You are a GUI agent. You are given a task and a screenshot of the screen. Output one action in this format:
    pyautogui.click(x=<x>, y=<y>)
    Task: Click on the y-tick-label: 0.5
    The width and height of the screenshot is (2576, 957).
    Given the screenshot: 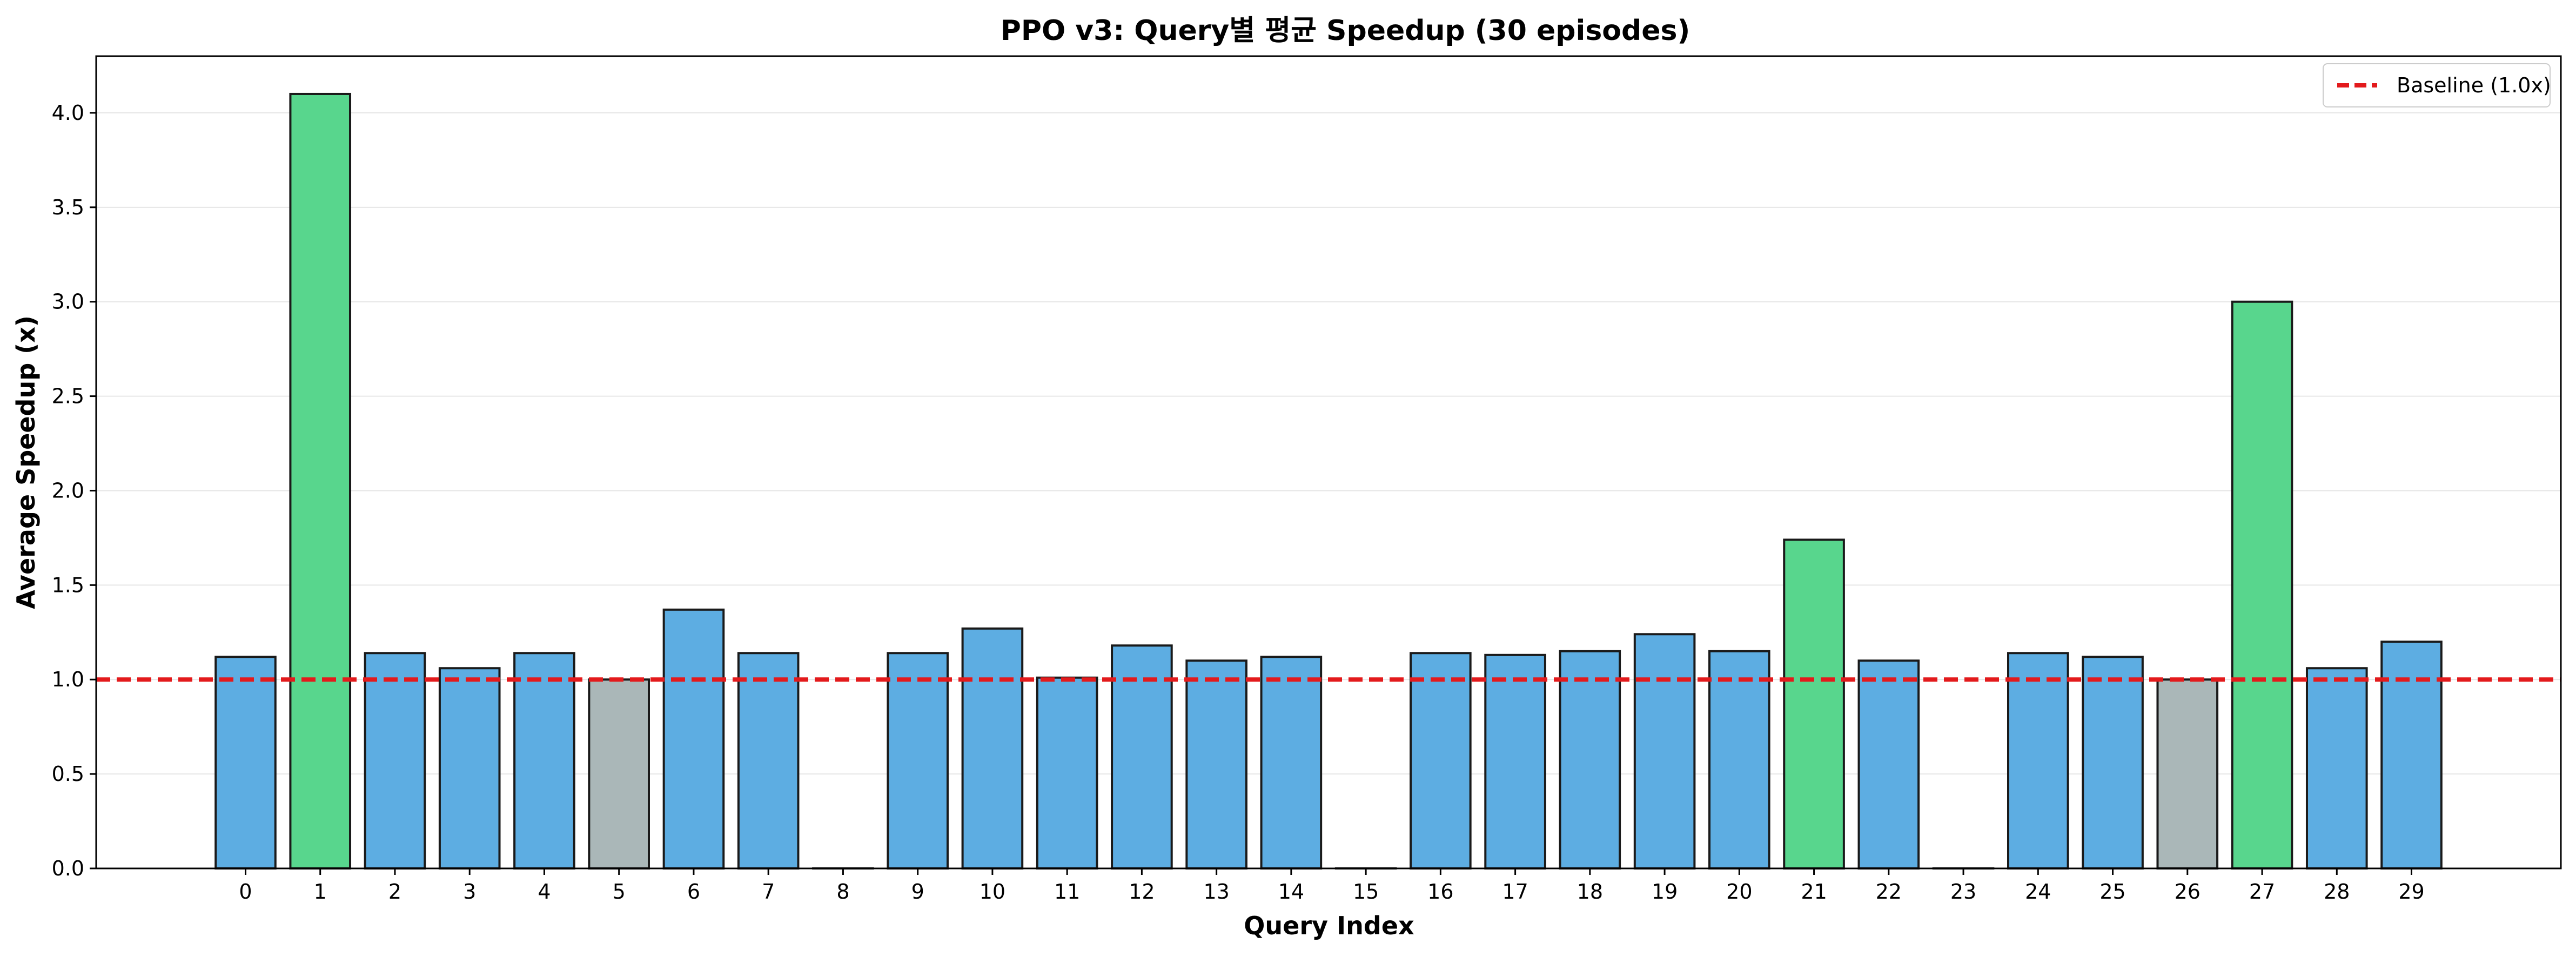 What is the action you would take?
    pyautogui.click(x=68, y=774)
    